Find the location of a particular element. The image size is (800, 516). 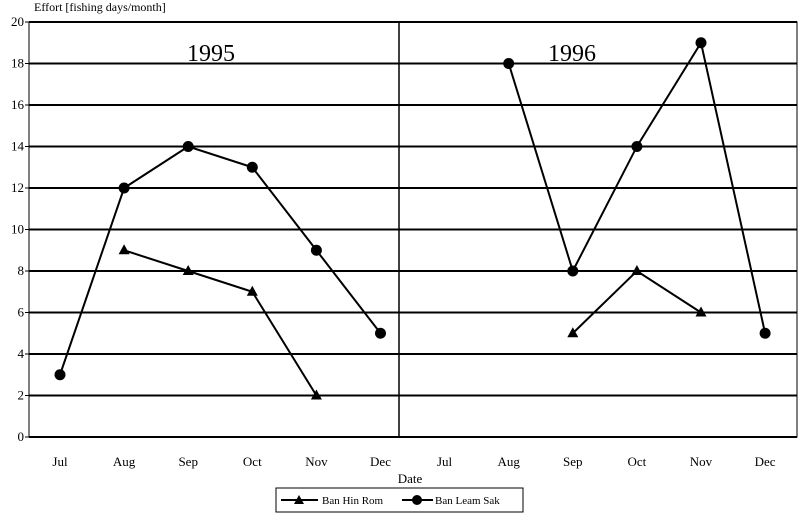

y-tick-label: 16 is located at coordinates (18, 104).